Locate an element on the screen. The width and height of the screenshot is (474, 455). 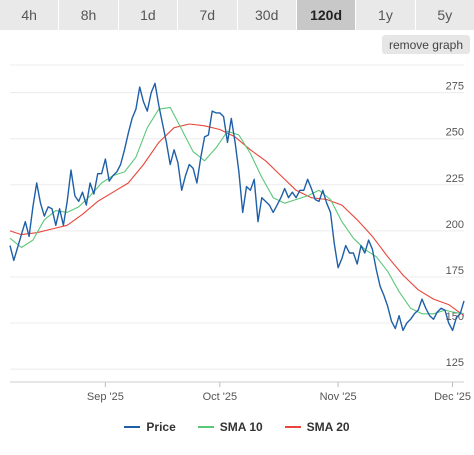
tab-4h: 4h is located at coordinates (30, 15).